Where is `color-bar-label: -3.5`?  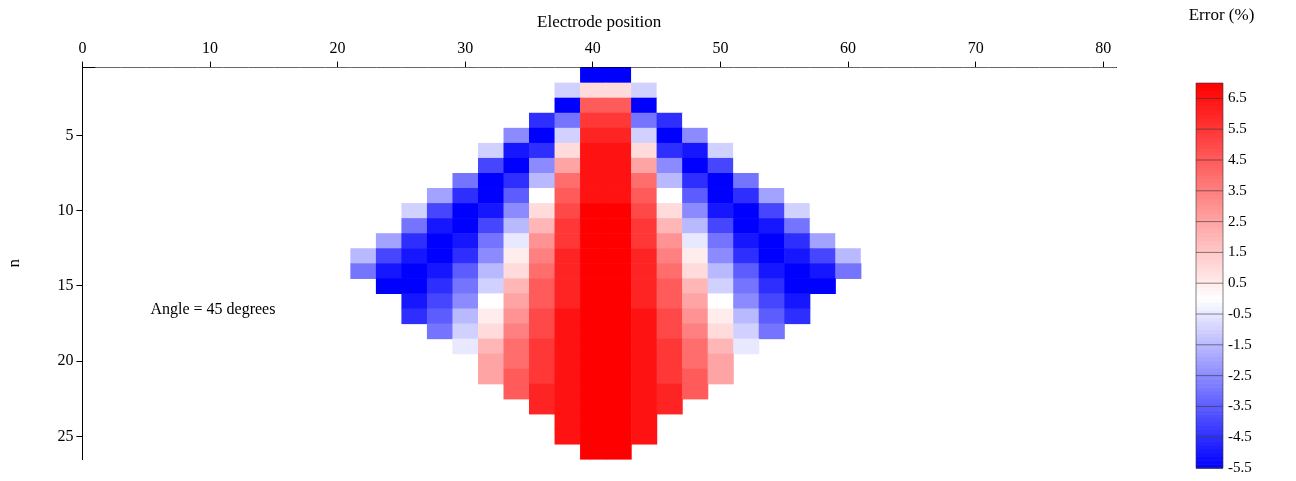
color-bar-label: -3.5 is located at coordinates (1240, 405).